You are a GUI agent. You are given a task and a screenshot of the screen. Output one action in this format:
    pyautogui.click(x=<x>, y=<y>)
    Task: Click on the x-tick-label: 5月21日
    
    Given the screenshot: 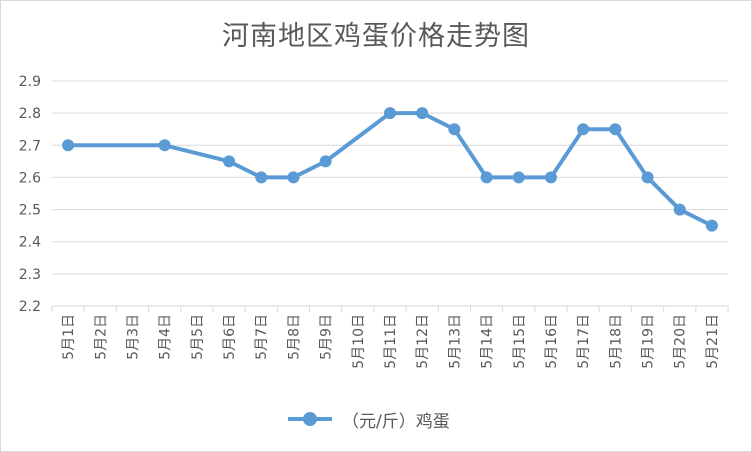 What is the action you would take?
    pyautogui.click(x=713, y=341)
    